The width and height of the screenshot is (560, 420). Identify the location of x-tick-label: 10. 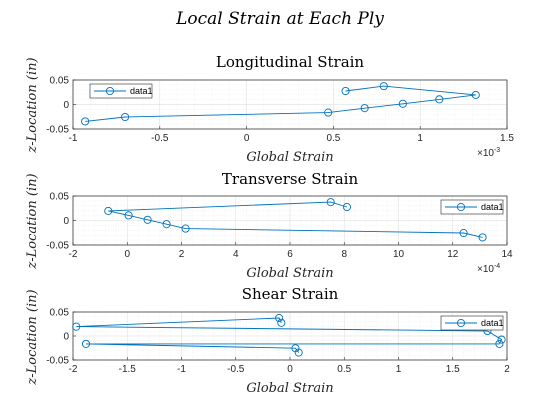
(399, 254).